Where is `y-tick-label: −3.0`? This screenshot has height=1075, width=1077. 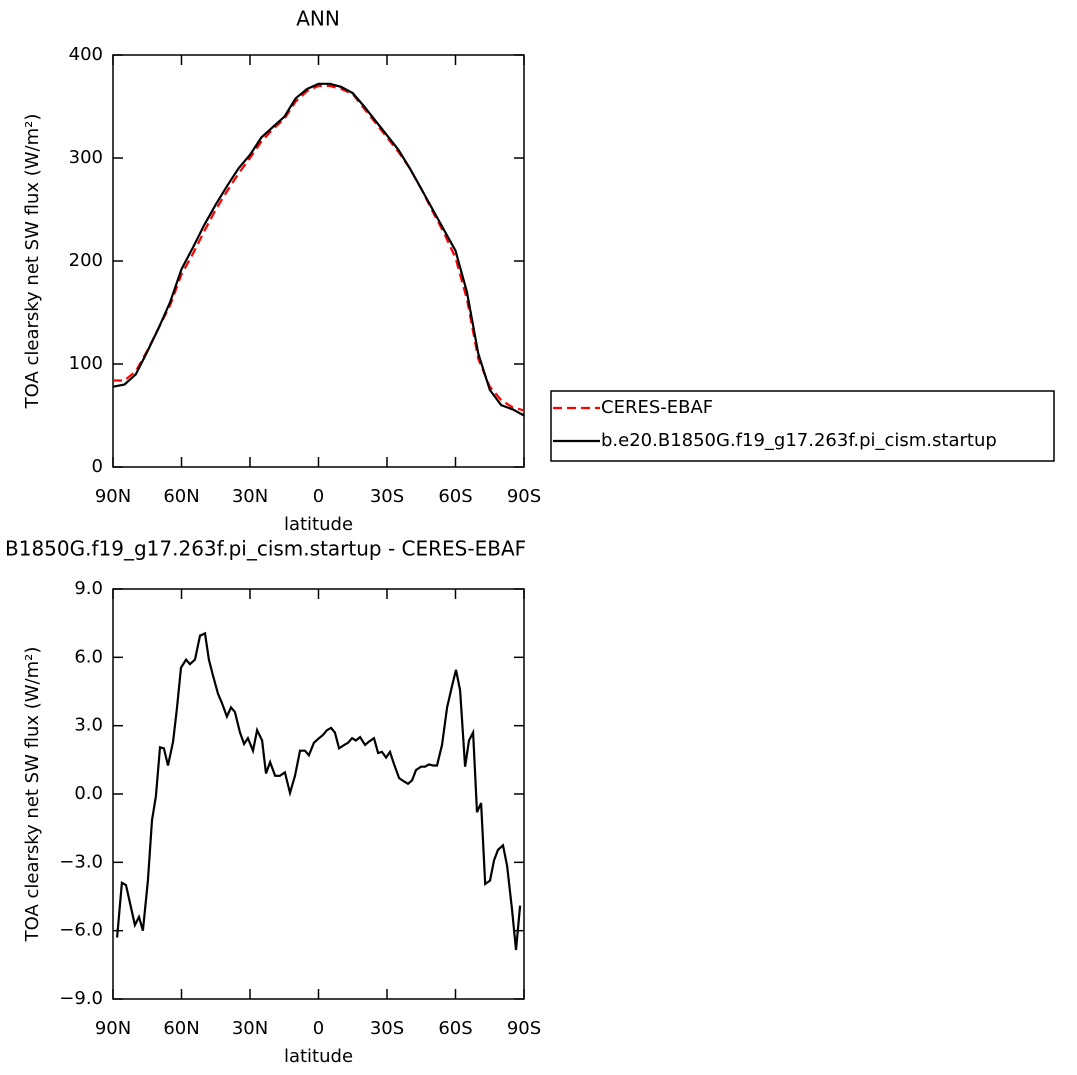 y-tick-label: −3.0 is located at coordinates (81, 861).